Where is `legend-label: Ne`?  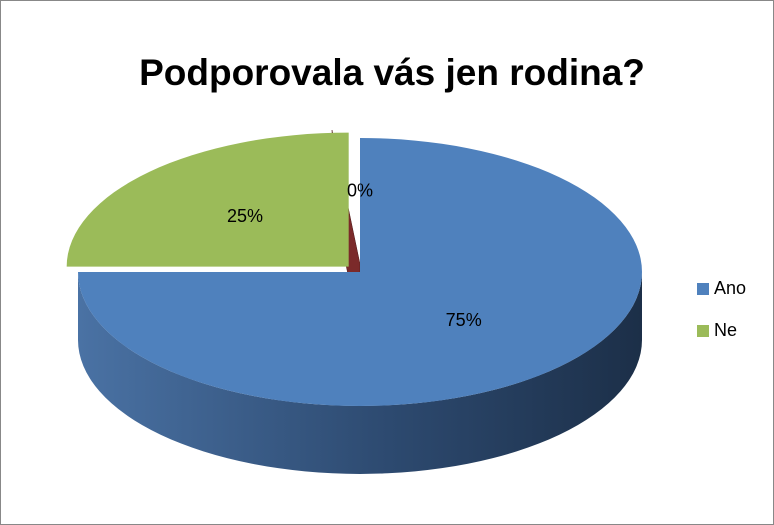 legend-label: Ne is located at coordinates (725, 330).